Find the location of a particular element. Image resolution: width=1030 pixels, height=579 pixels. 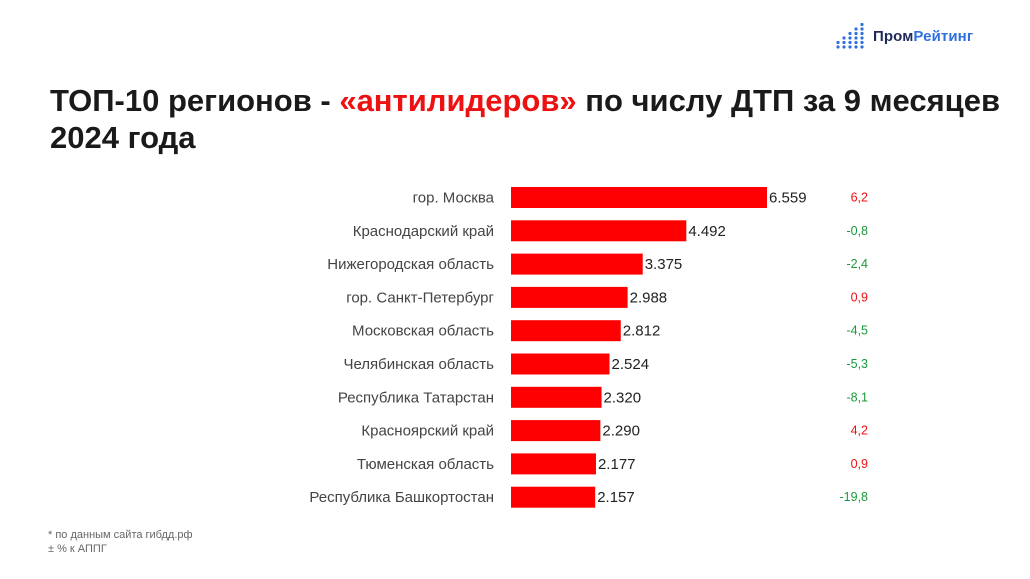

change-label: -0,8 is located at coordinates (857, 231).